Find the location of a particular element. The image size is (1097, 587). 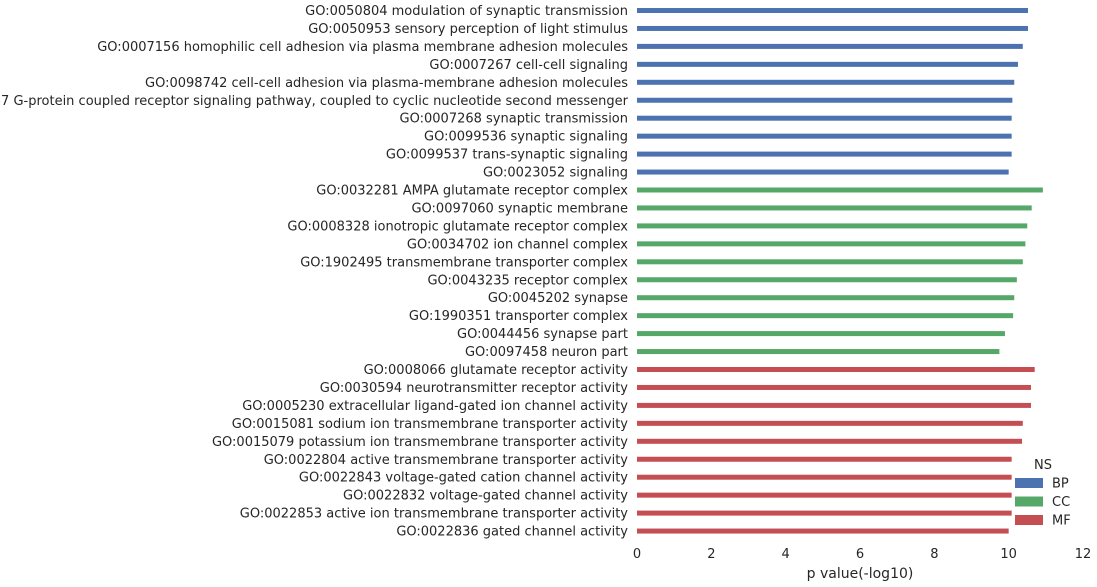

x-tick-label: 2 is located at coordinates (711, 554).